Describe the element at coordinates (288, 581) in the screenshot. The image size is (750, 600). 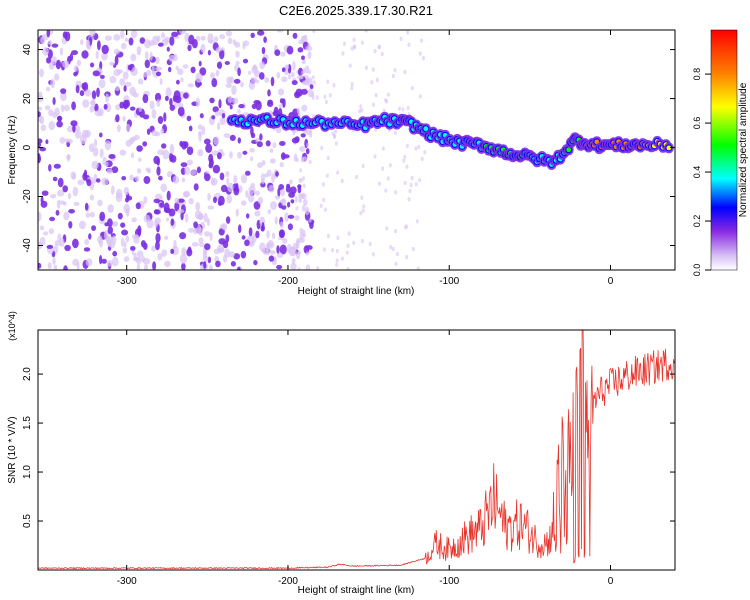
I see `snr-x-tick-label: -200` at that location.